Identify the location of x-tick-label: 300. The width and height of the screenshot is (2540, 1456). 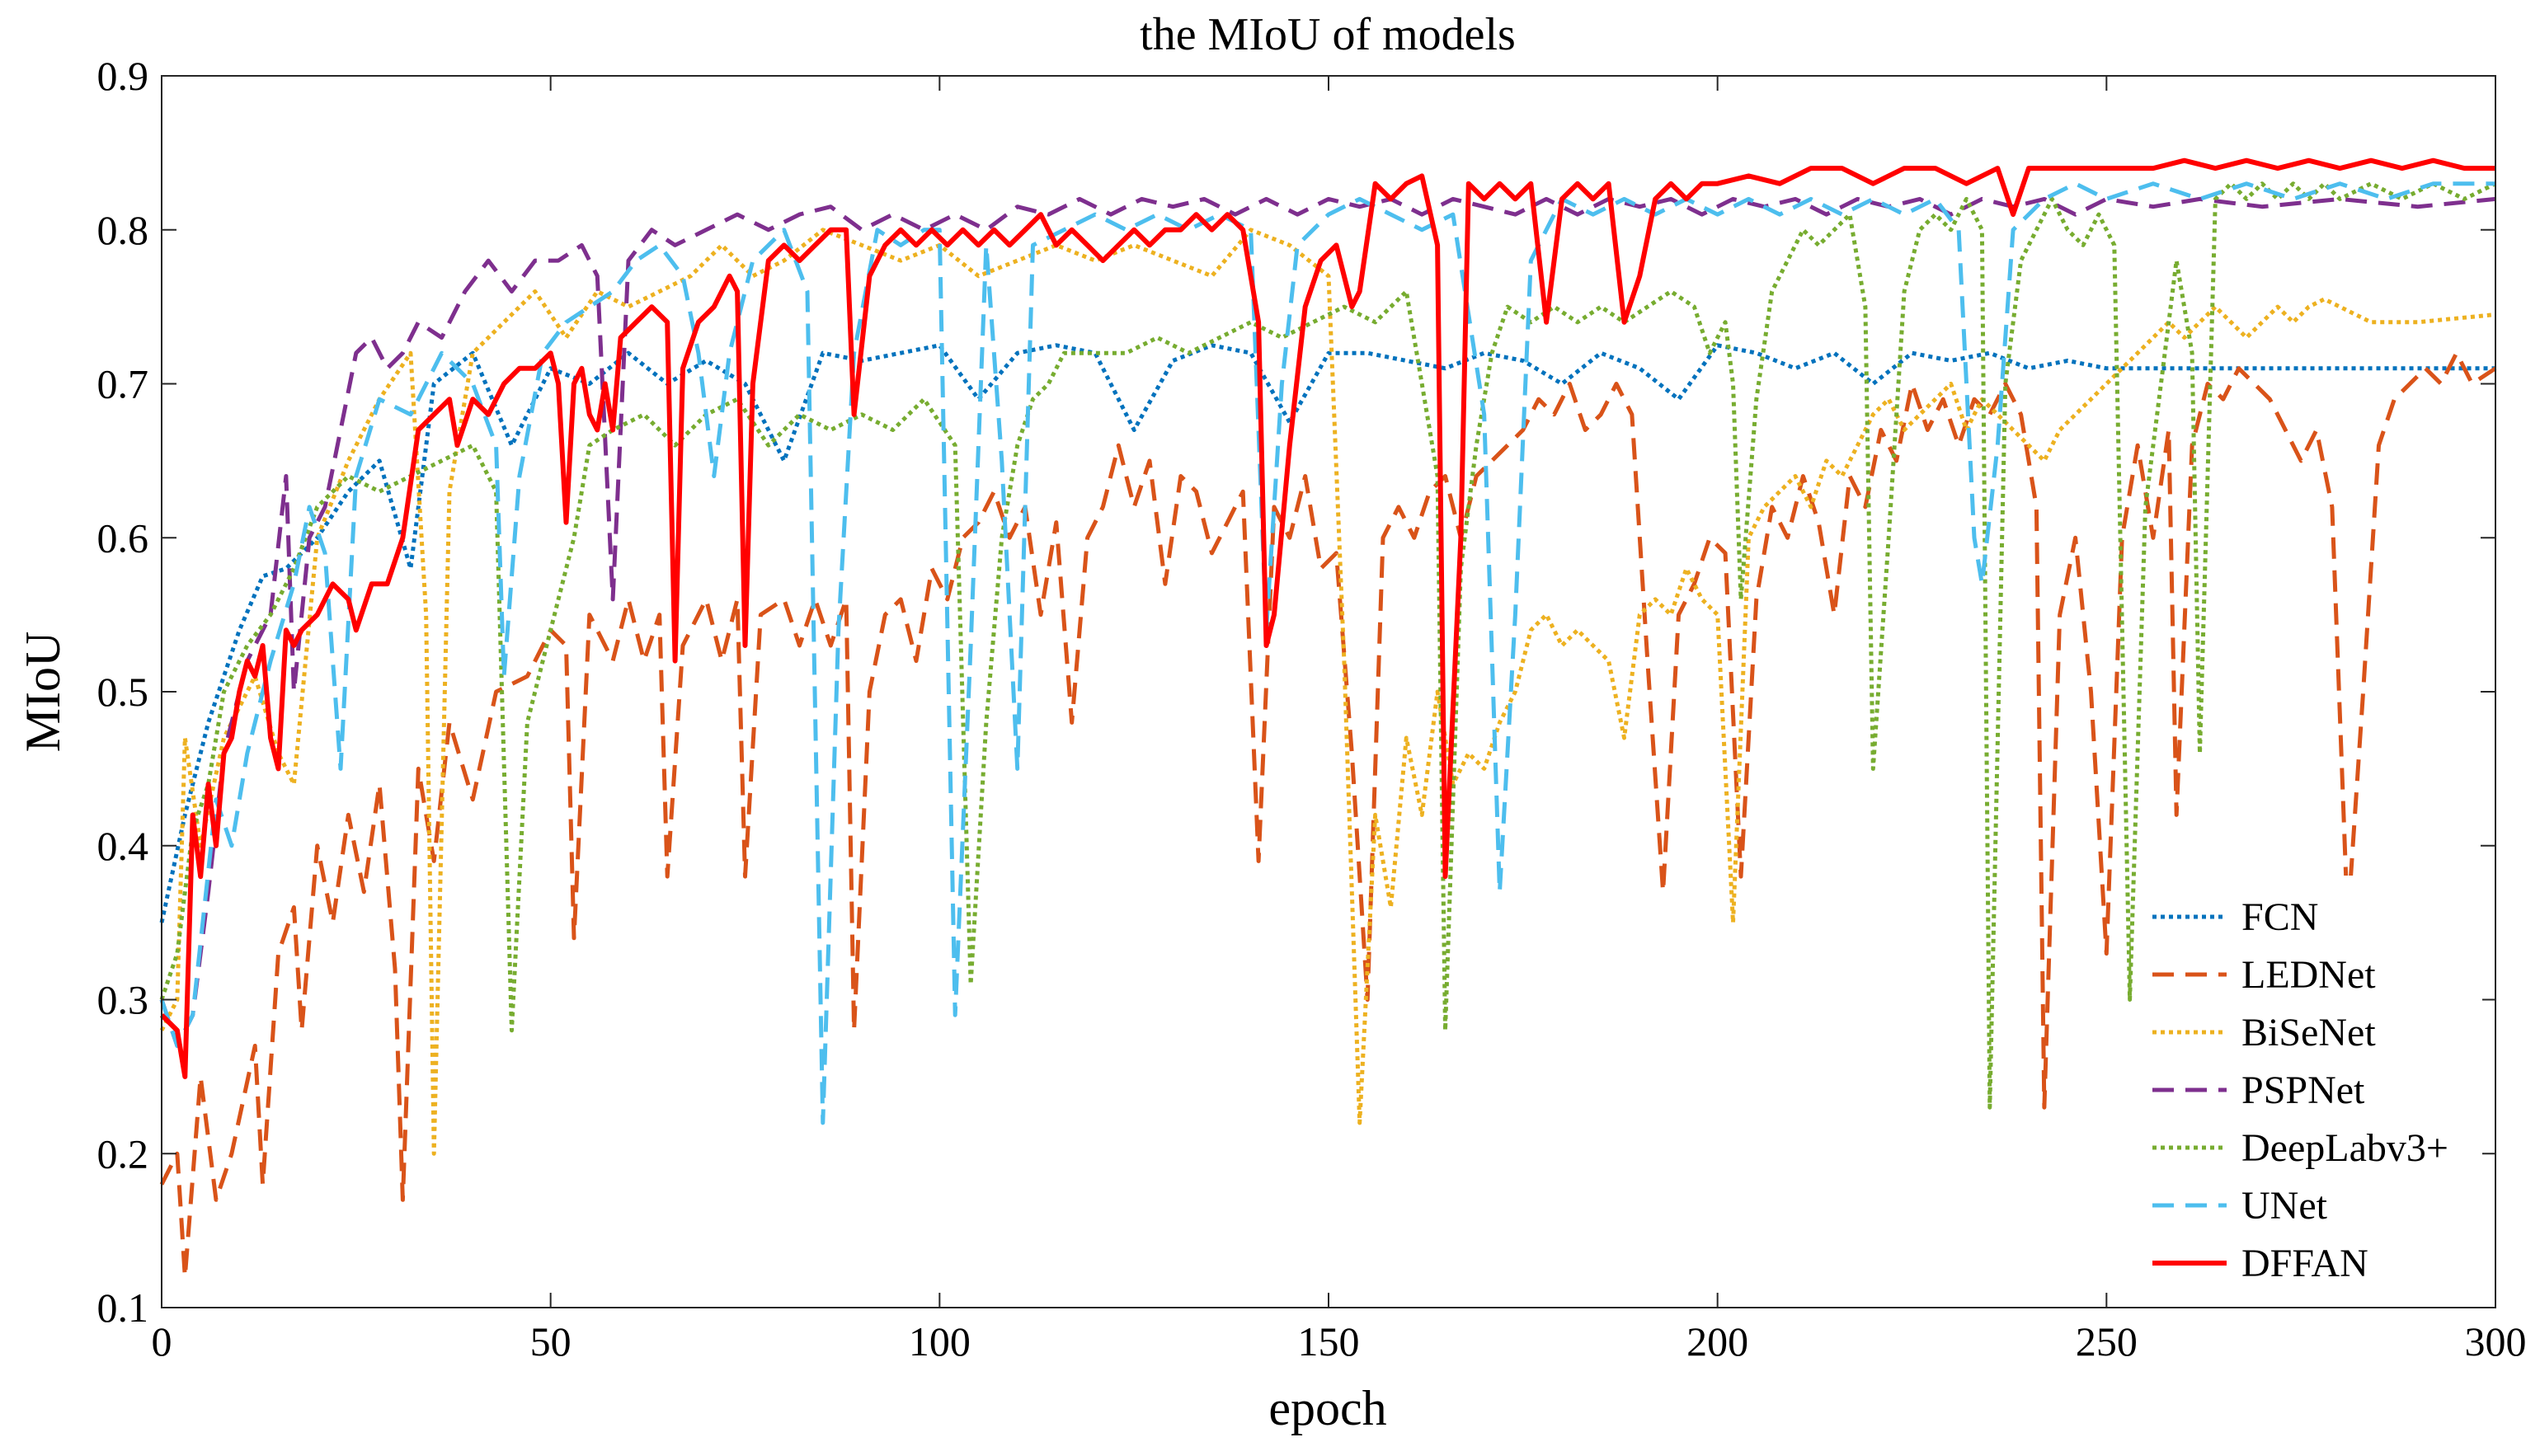
(2496, 1341).